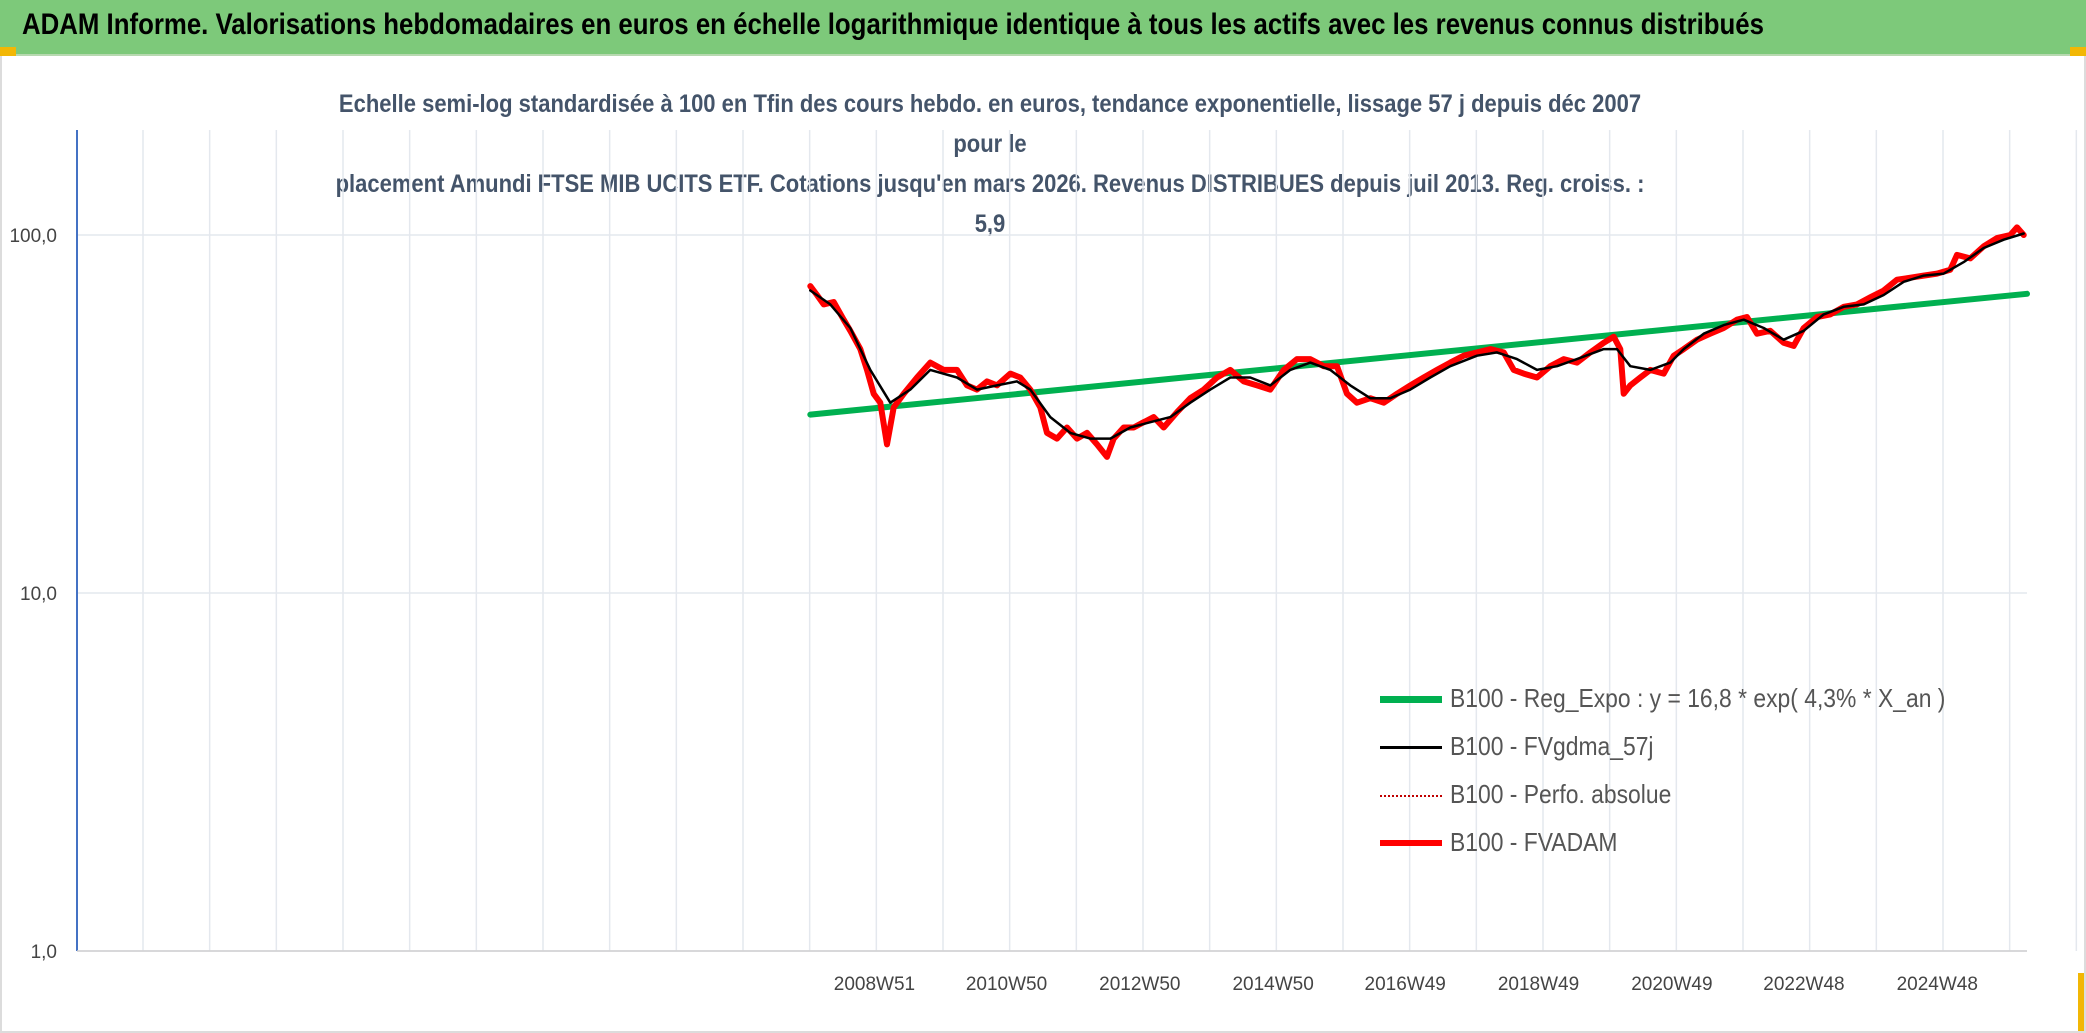  What do you see at coordinates (1272, 984) in the screenshot?
I see `x-tick-label: 2014W50` at bounding box center [1272, 984].